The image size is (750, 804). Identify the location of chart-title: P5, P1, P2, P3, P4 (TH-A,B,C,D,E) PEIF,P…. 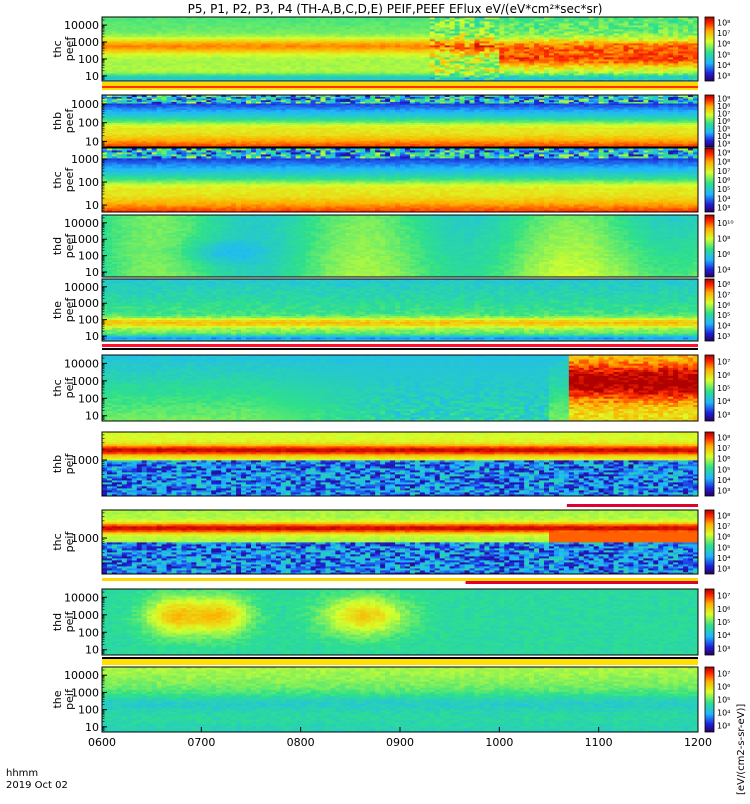
(395, 9).